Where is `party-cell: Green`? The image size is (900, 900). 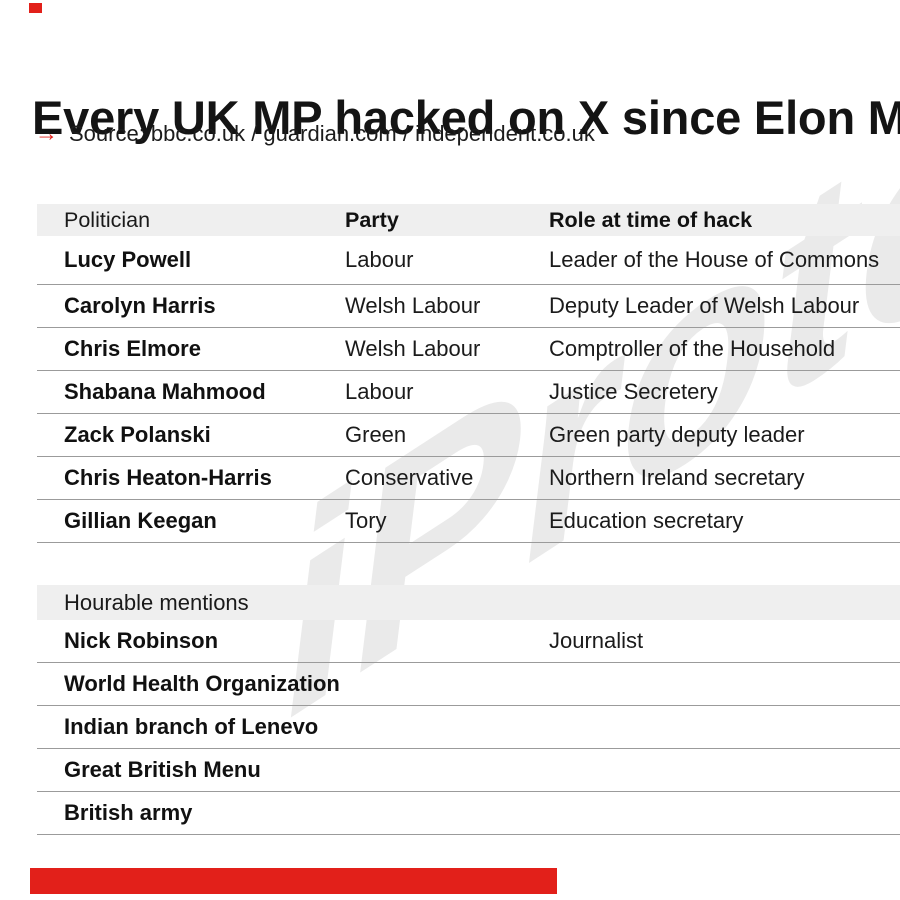
party-cell: Green is located at coordinates (376, 434).